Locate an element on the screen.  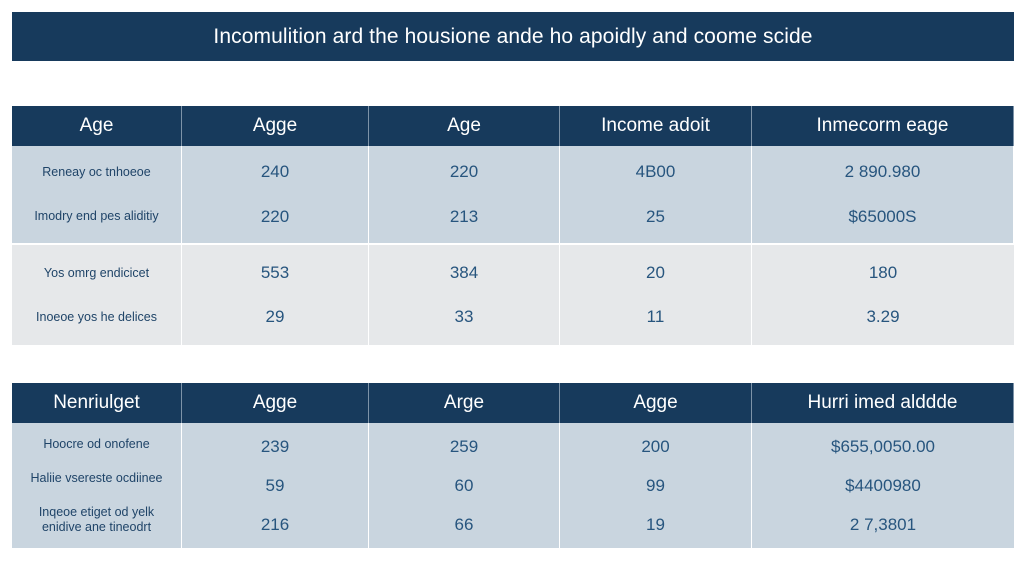
table2-col5: $655,0050.00 $4400980 2 7,3801 is located at coordinates (883, 485).